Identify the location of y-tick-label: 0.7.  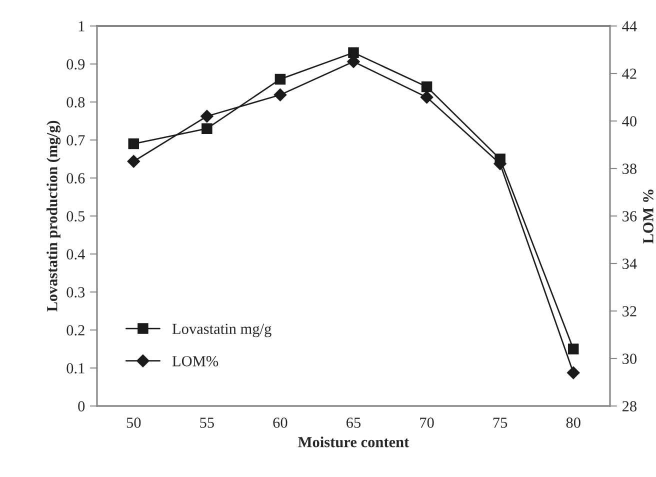
(75, 140).